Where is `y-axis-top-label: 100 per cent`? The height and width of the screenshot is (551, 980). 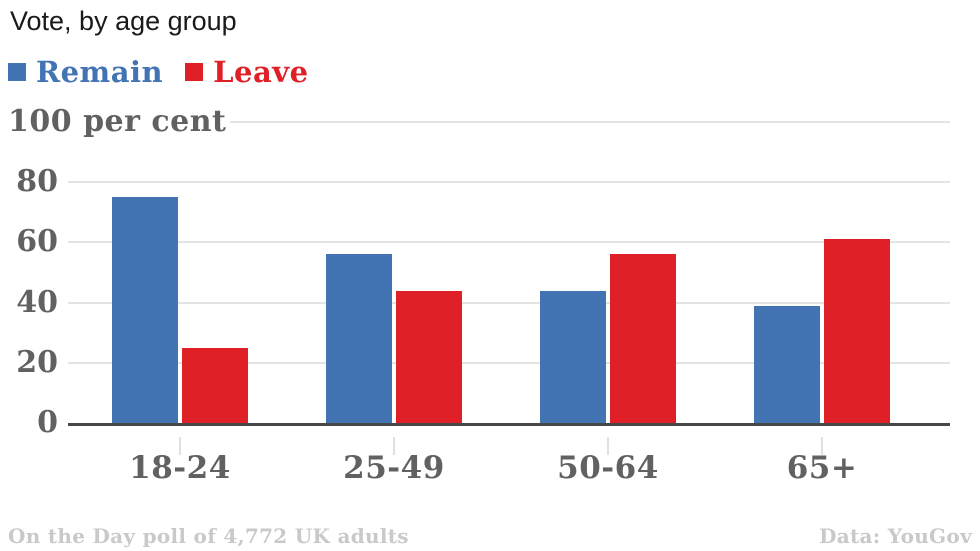 y-axis-top-label: 100 per cent is located at coordinates (117, 121).